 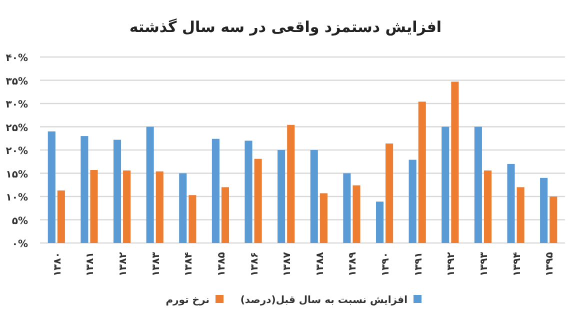 What do you see at coordinates (58, 264) in the screenshot?
I see `x-tick-label: ۱۳۸۰` at bounding box center [58, 264].